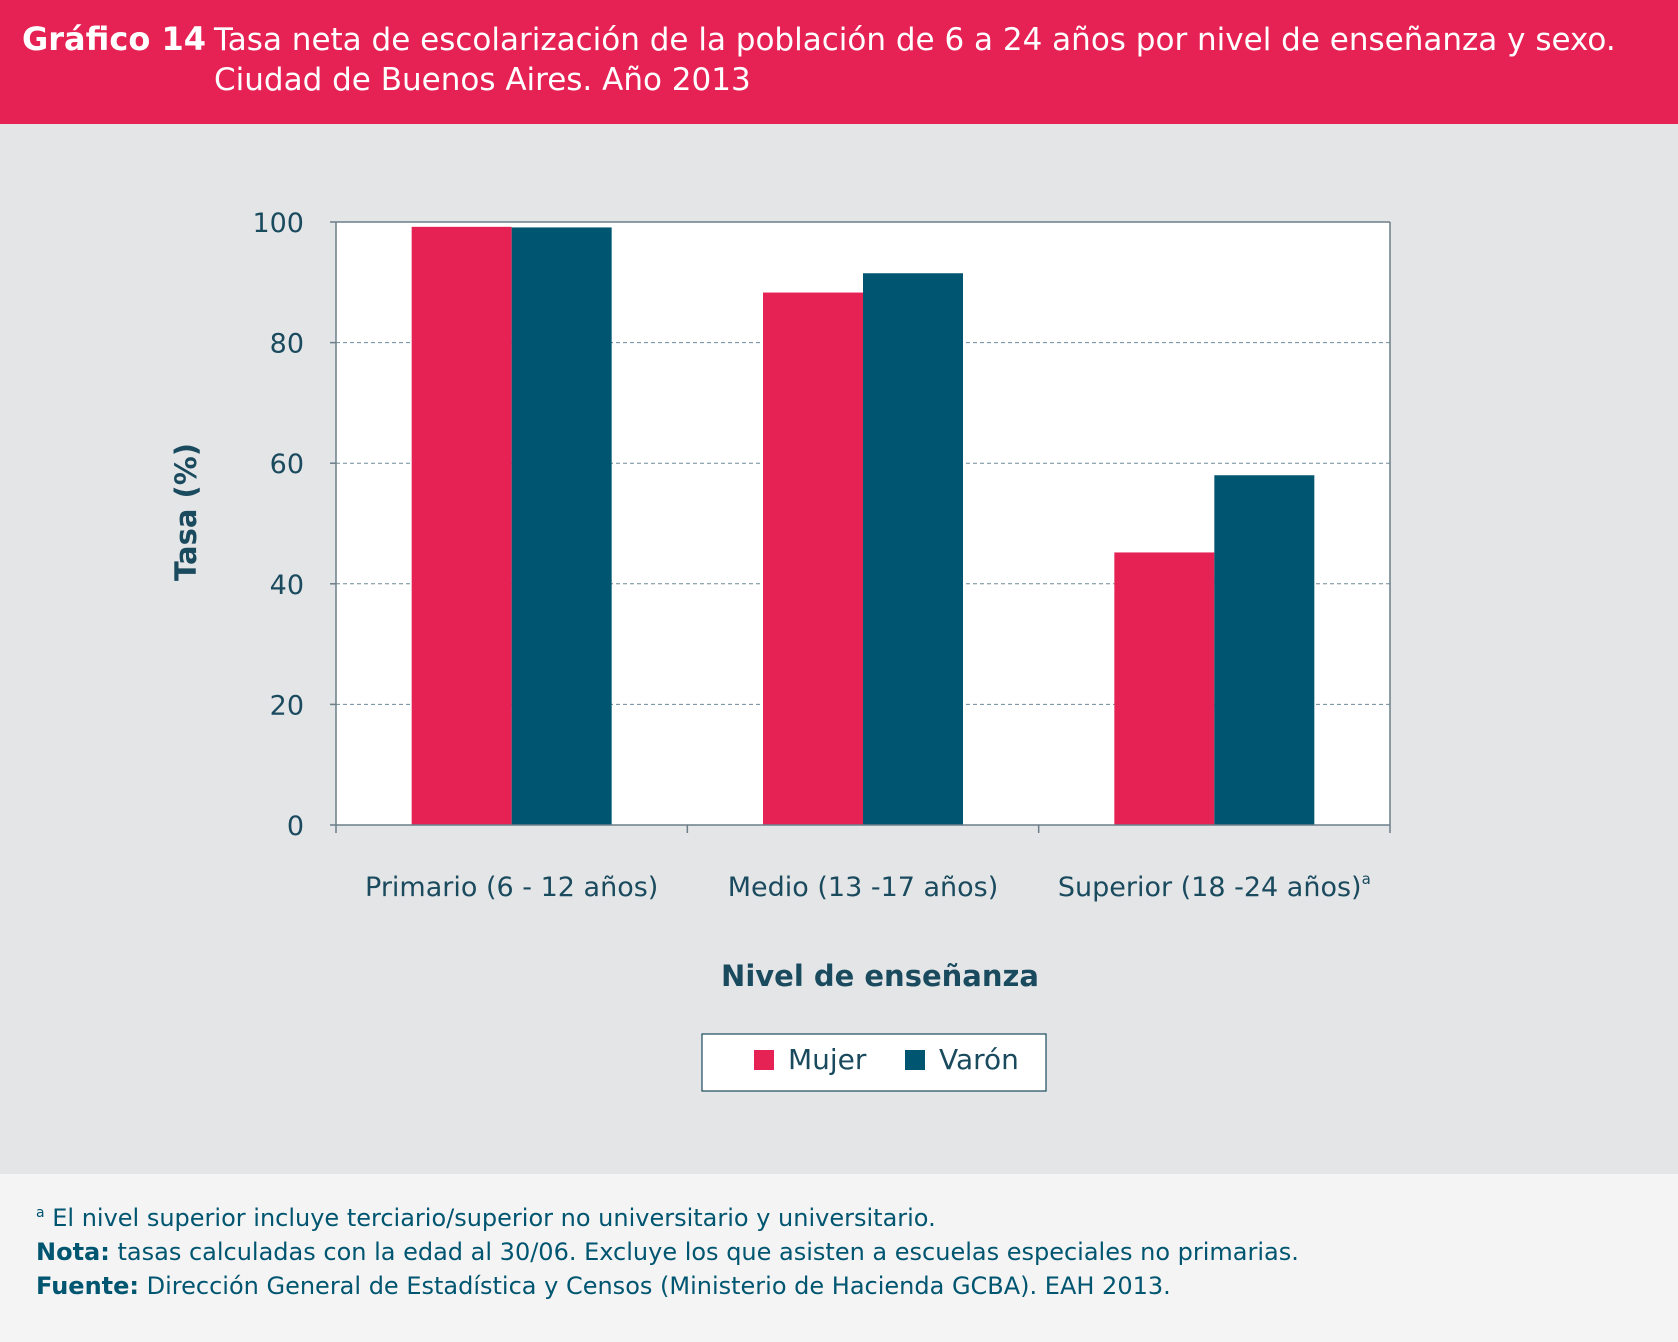  What do you see at coordinates (294, 525) in the screenshot?
I see `y-ticks: 0 20 40 60 80 100` at bounding box center [294, 525].